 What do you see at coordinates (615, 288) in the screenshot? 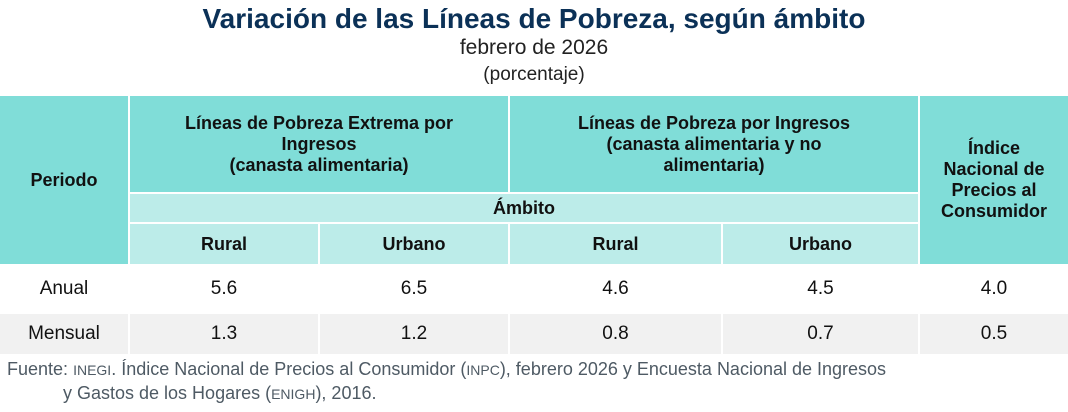
I see `row-value: 4.6` at bounding box center [615, 288].